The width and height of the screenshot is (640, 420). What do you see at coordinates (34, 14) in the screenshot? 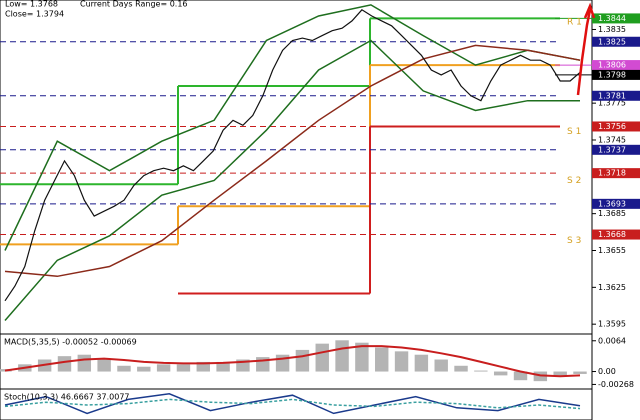
I see `header-text: Close= 1.3794` at bounding box center [34, 14].